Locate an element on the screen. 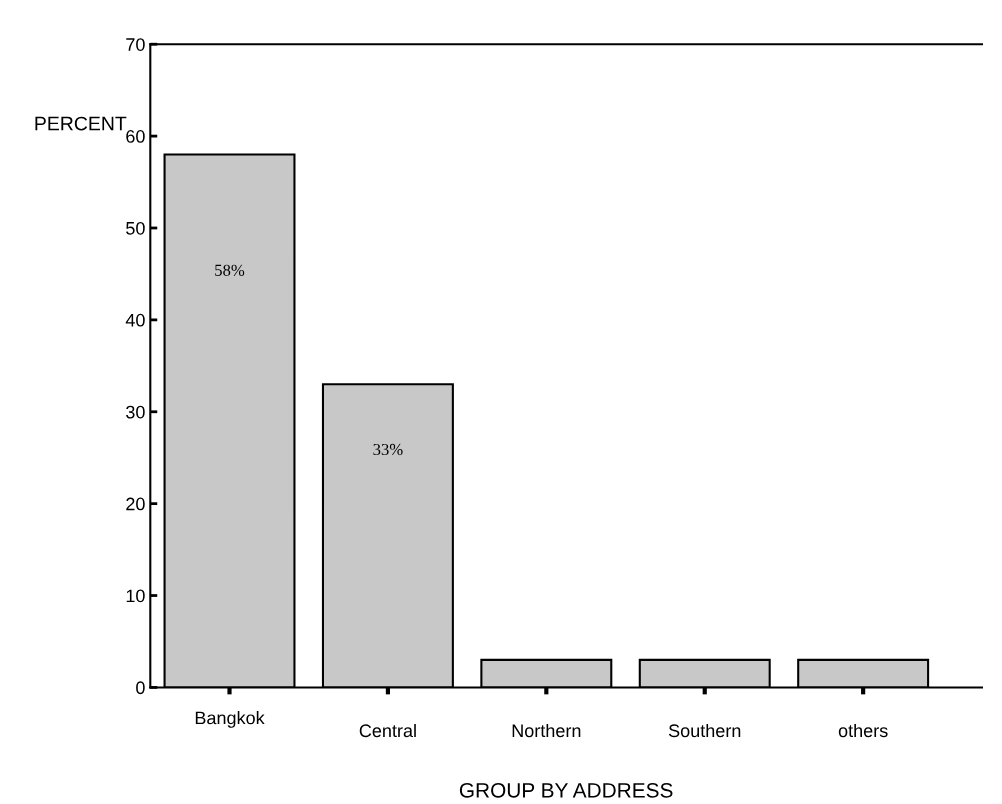  y-tick-label: 40 is located at coordinates (135, 320).